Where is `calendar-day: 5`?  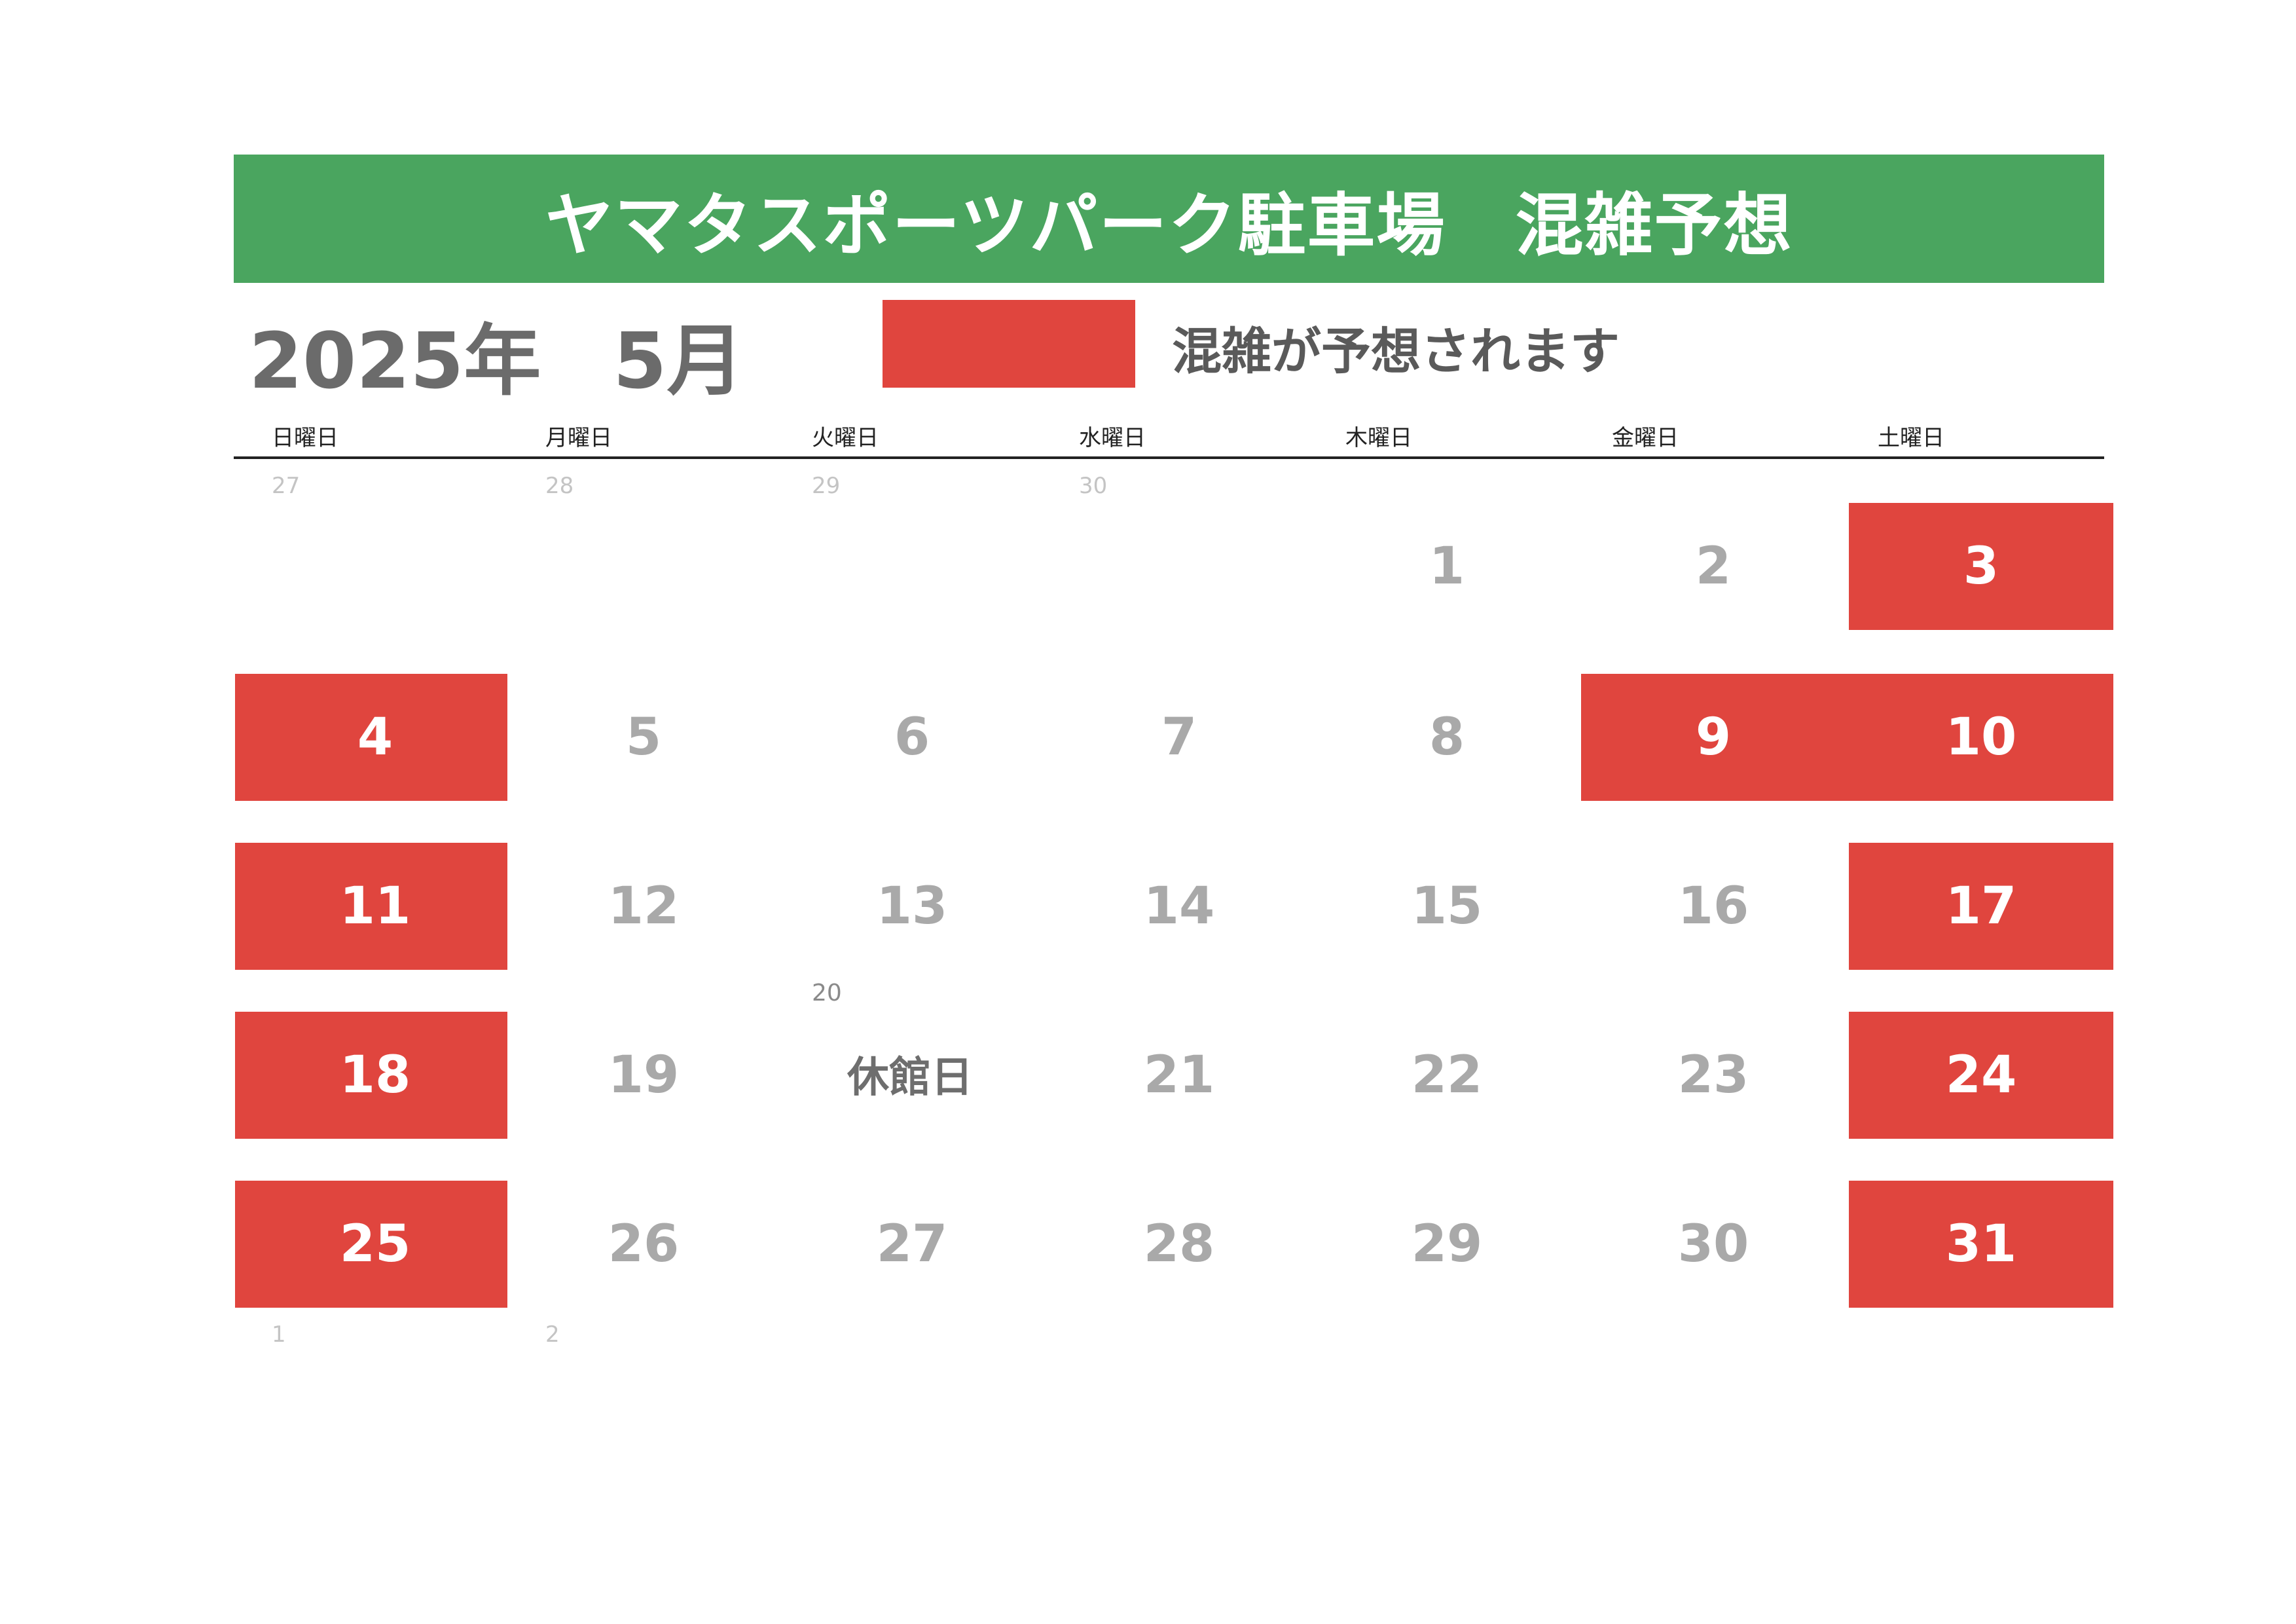
calendar-day: 5 is located at coordinates (643, 737).